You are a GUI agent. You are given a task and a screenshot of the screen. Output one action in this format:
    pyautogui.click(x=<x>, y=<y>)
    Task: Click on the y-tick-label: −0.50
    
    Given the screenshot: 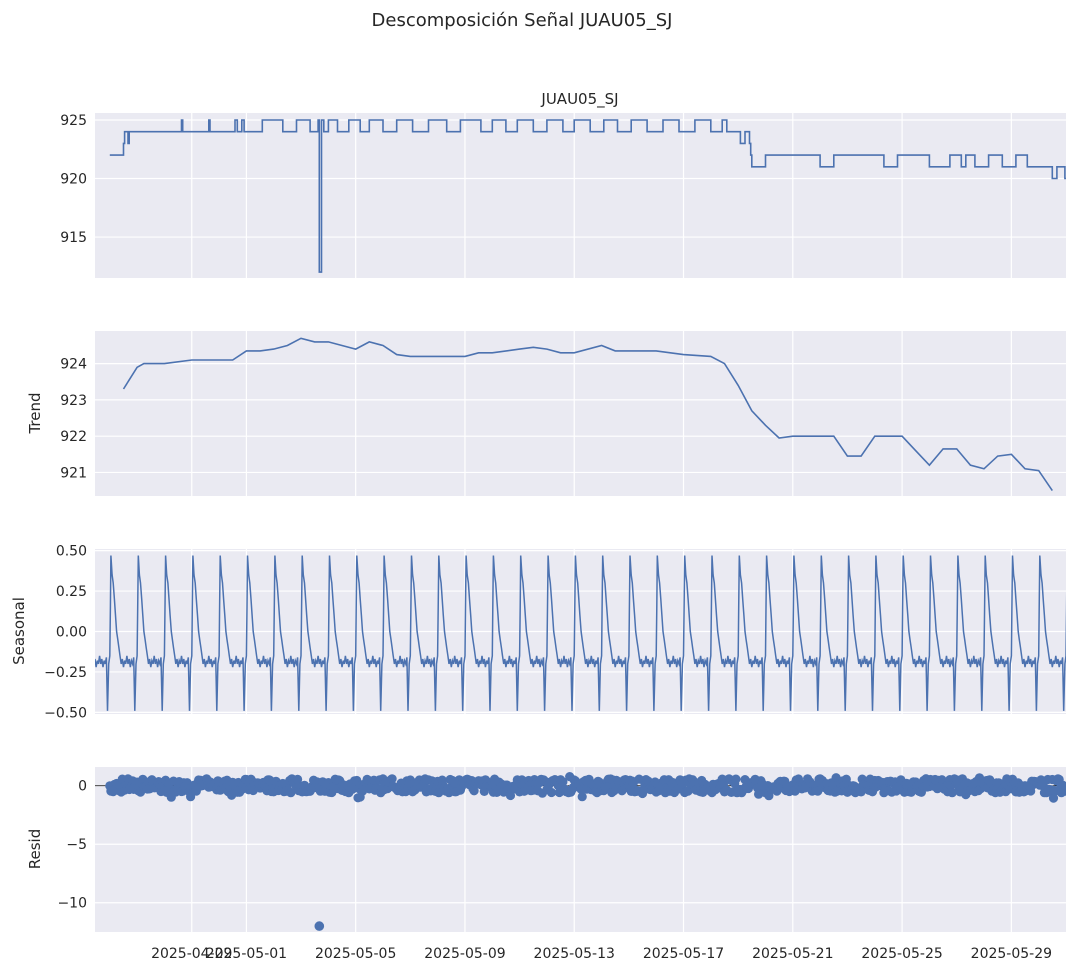 What is the action you would take?
    pyautogui.click(x=65, y=713)
    